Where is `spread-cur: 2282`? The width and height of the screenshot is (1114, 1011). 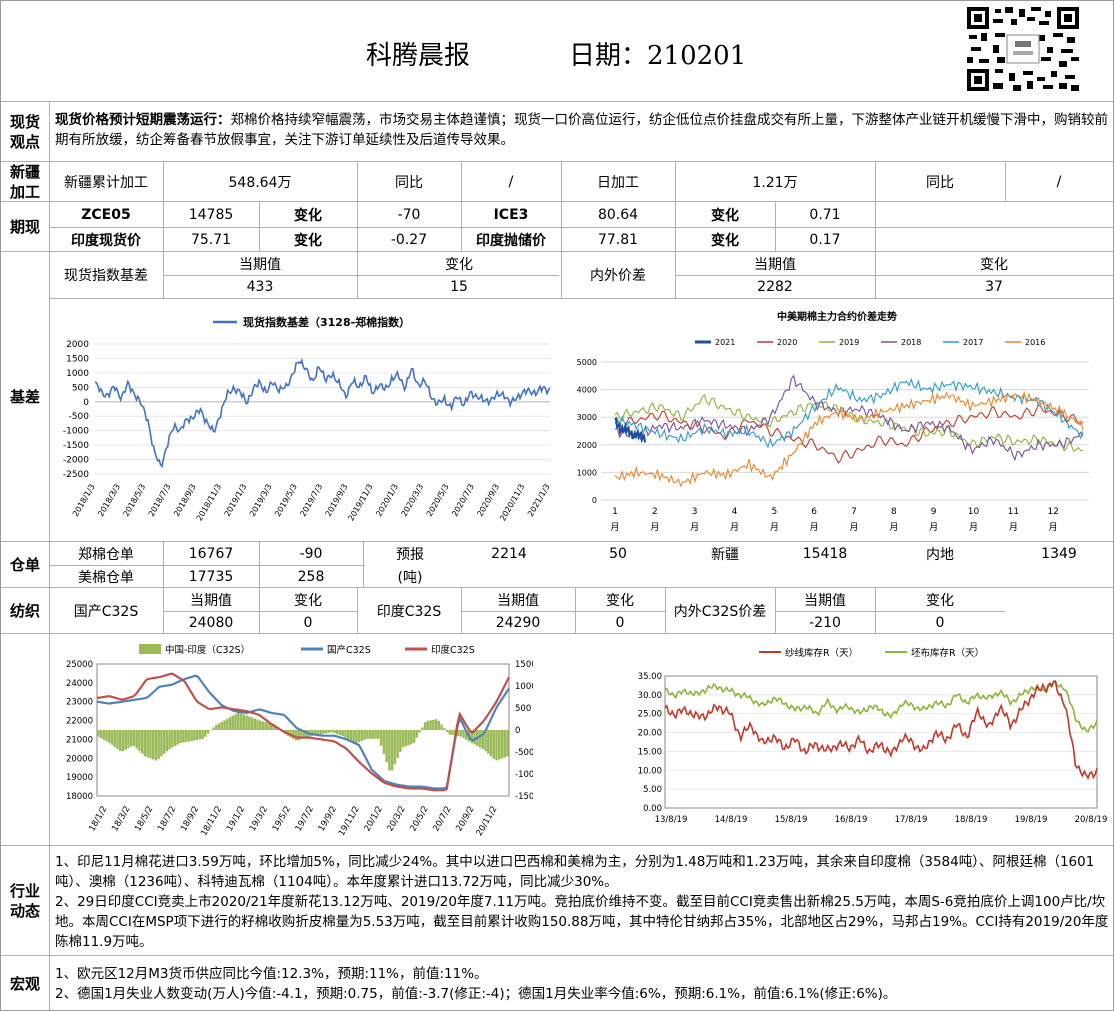 spread-cur: 2282 is located at coordinates (775, 286).